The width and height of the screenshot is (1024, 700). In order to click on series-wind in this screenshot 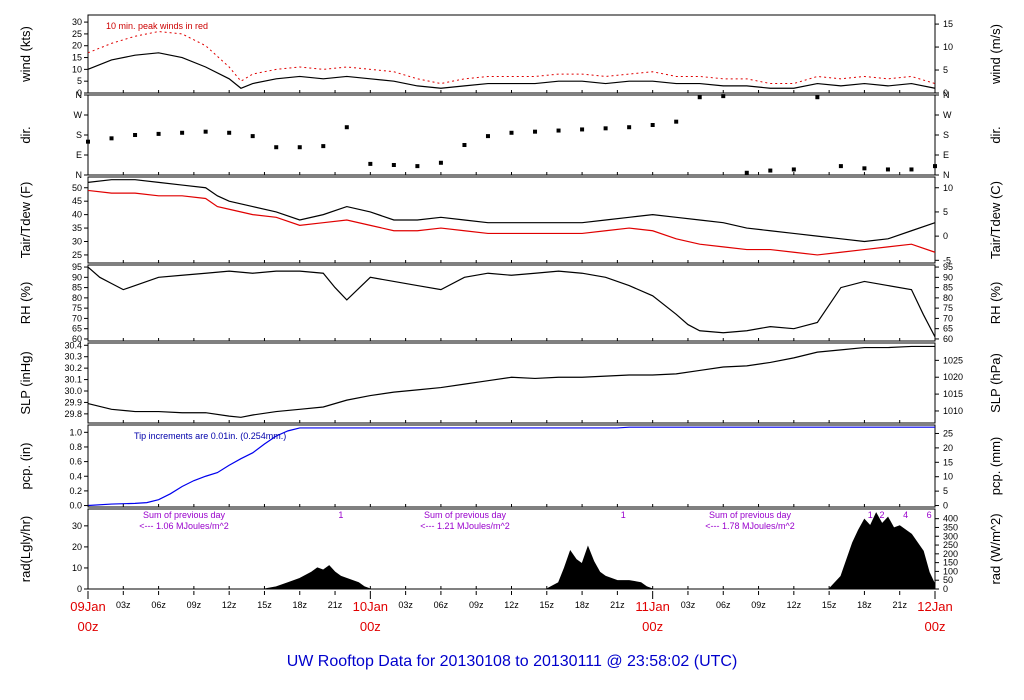, I will do `click(511, 70)`.